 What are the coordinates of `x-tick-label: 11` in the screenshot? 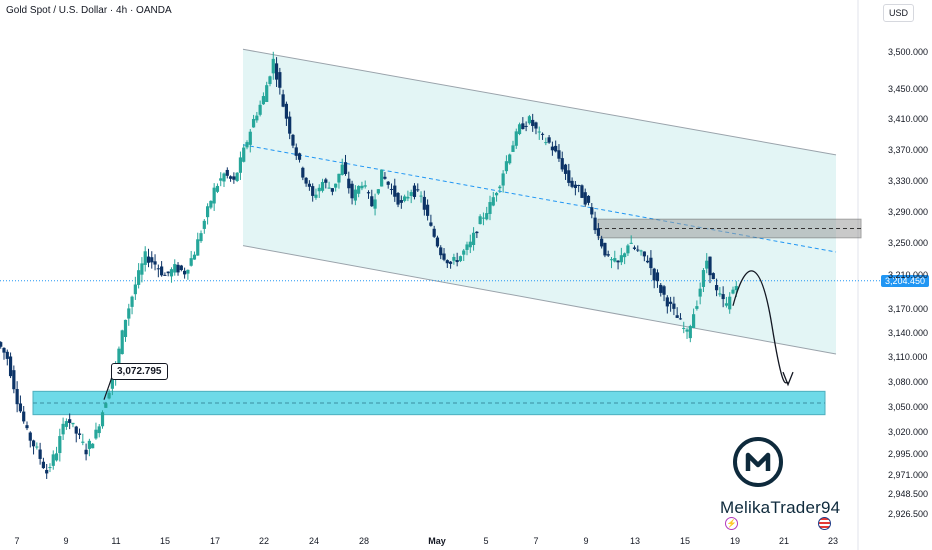 It's located at (116, 541).